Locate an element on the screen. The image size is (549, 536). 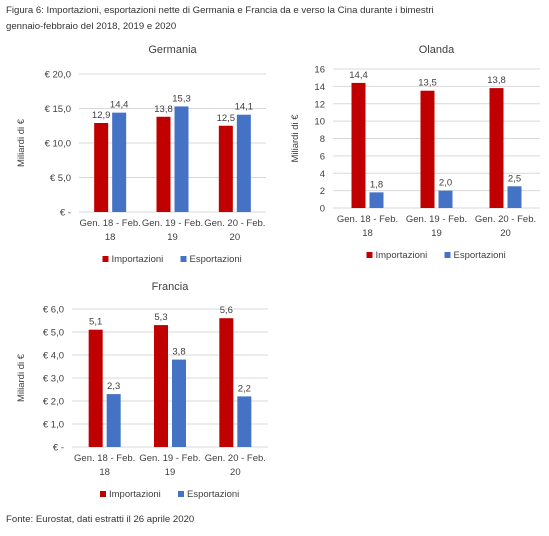
francia-y-tick-label: € - is located at coordinates (58, 448).